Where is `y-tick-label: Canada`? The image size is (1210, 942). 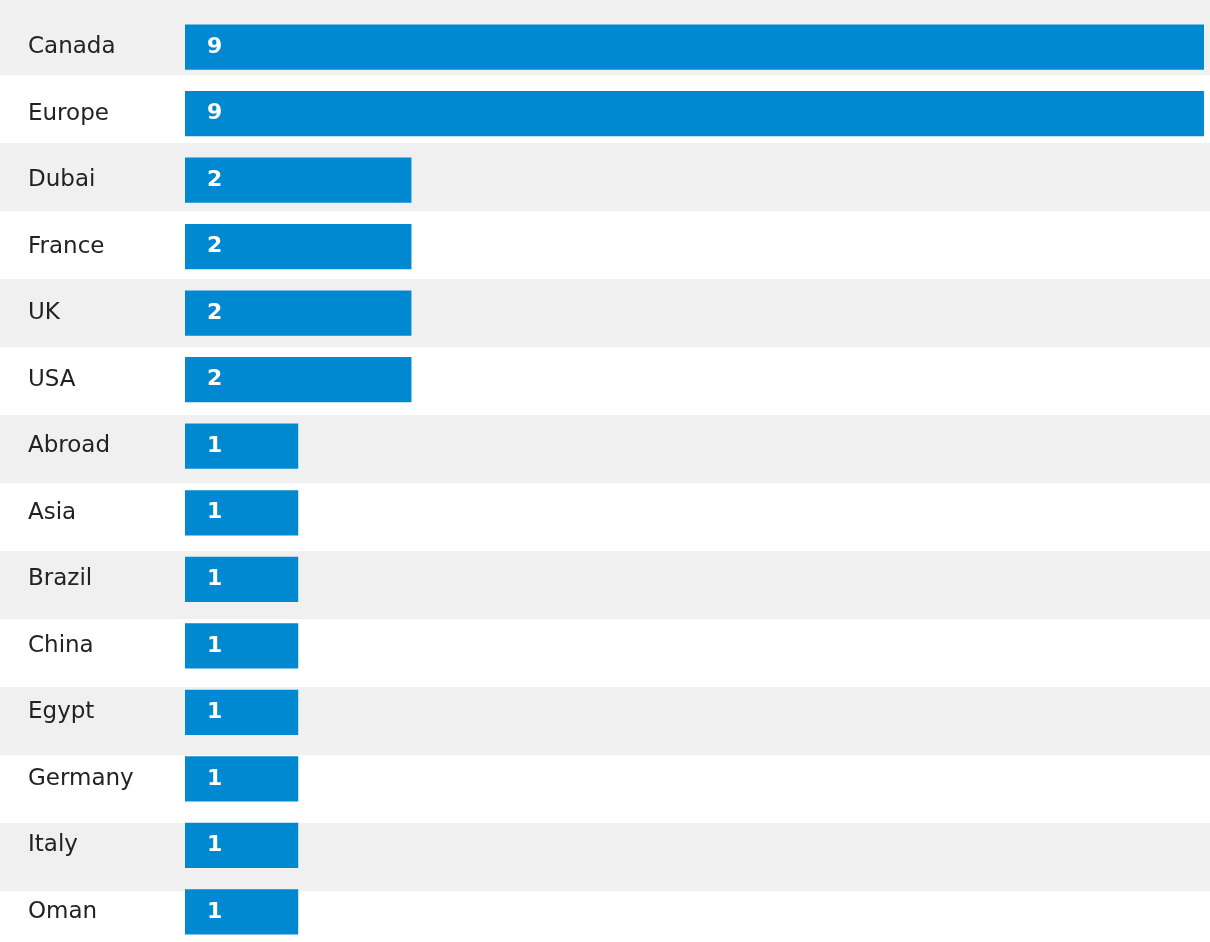 y-tick-label: Canada is located at coordinates (72, 45).